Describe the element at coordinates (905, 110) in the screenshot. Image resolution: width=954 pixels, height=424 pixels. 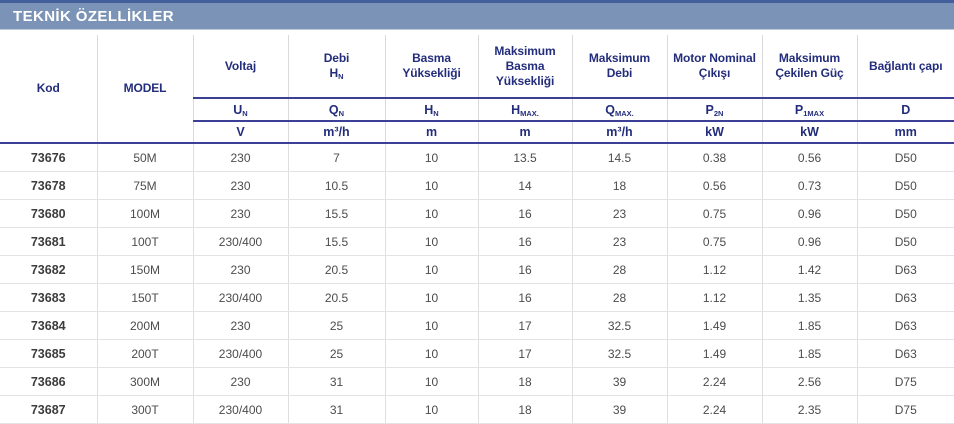
I see `symbol-d: D` at that location.